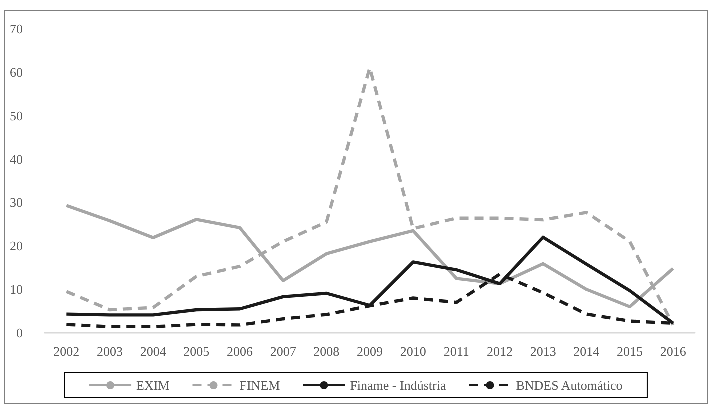 This screenshot has width=712, height=408. Describe the element at coordinates (16, 246) in the screenshot. I see `y-tick-label: 20` at that location.